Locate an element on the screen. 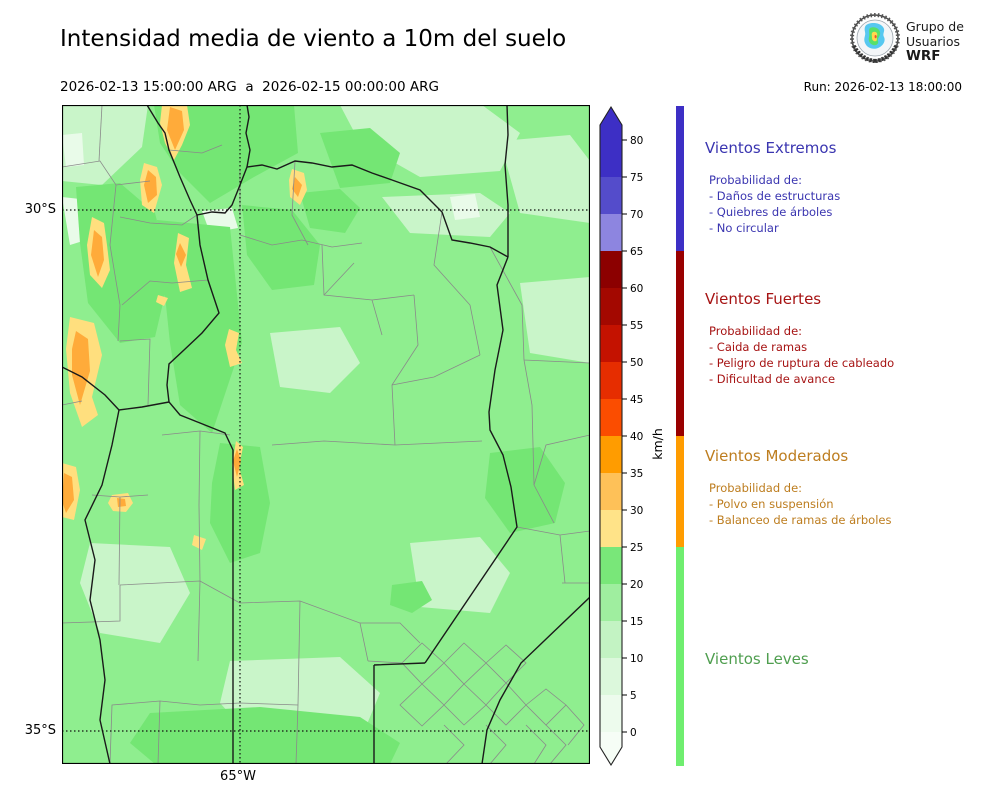 This screenshot has height=800, width=1000. colorbar-tick-label: 55 is located at coordinates (636, 326).